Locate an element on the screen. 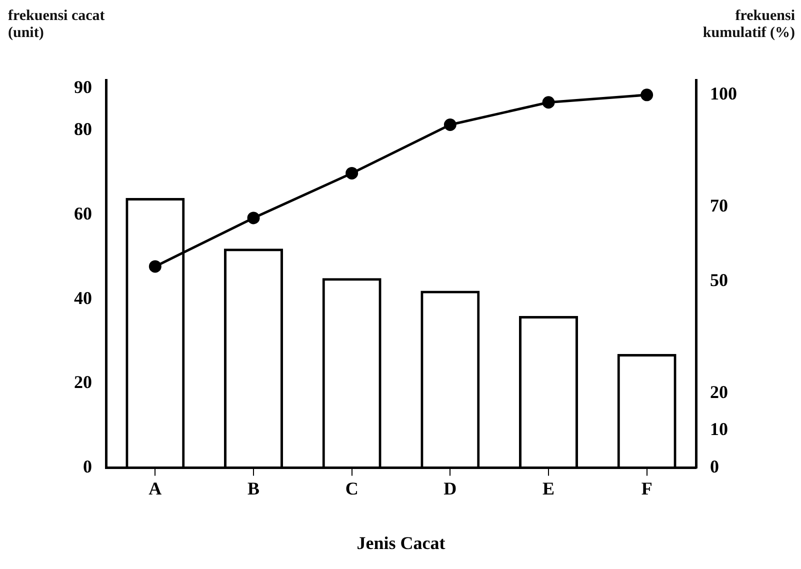 Image resolution: width=801 pixels, height=569 pixels. y2-tick-label: 70 is located at coordinates (719, 205).